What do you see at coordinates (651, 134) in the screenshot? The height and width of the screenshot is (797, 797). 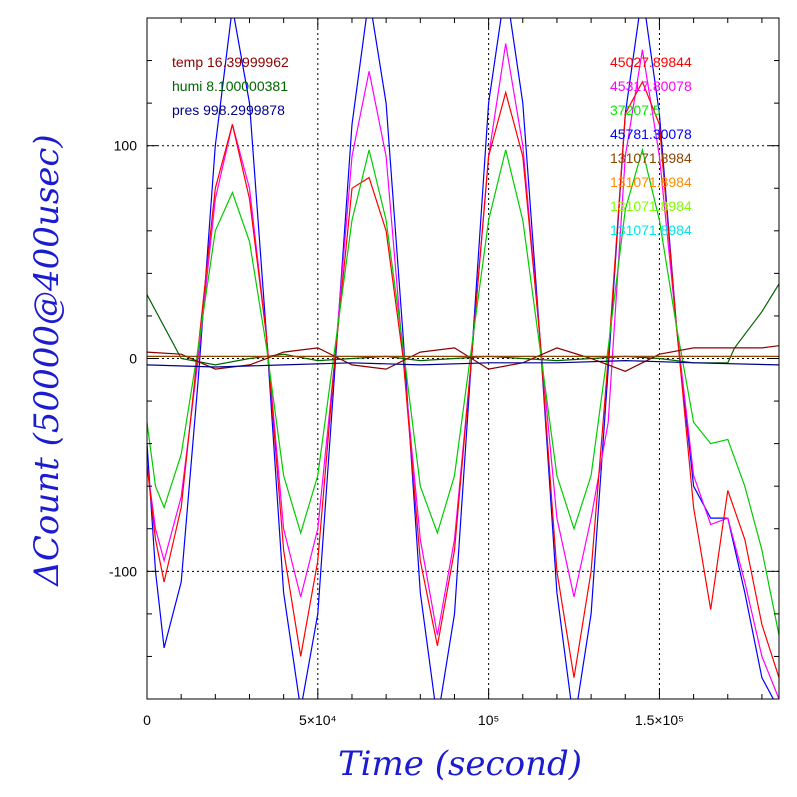 I see `legend-right-item: 45781.30078` at bounding box center [651, 134].